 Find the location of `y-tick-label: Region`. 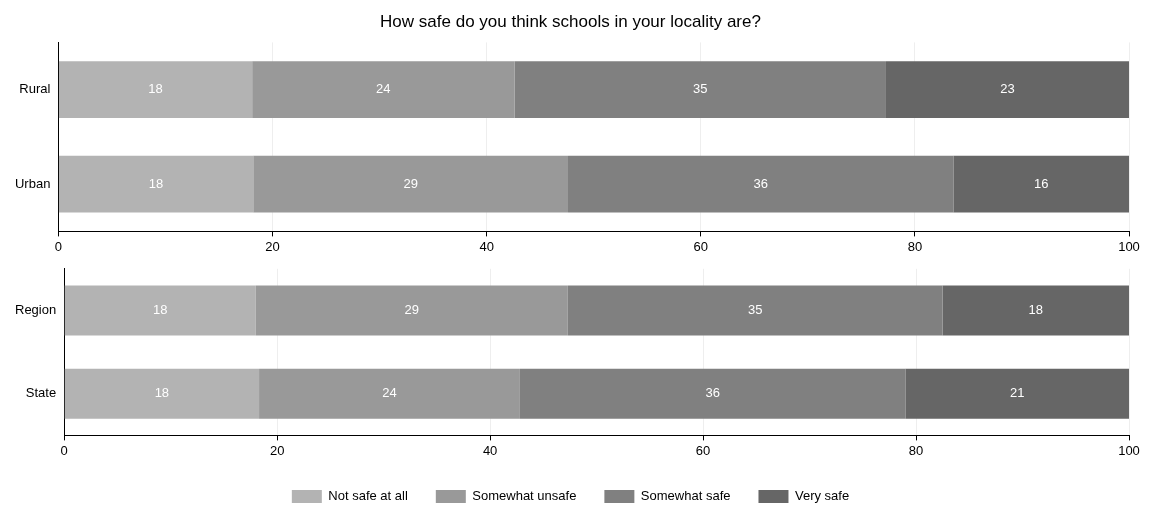

y-tick-label: Region is located at coordinates (35, 310).